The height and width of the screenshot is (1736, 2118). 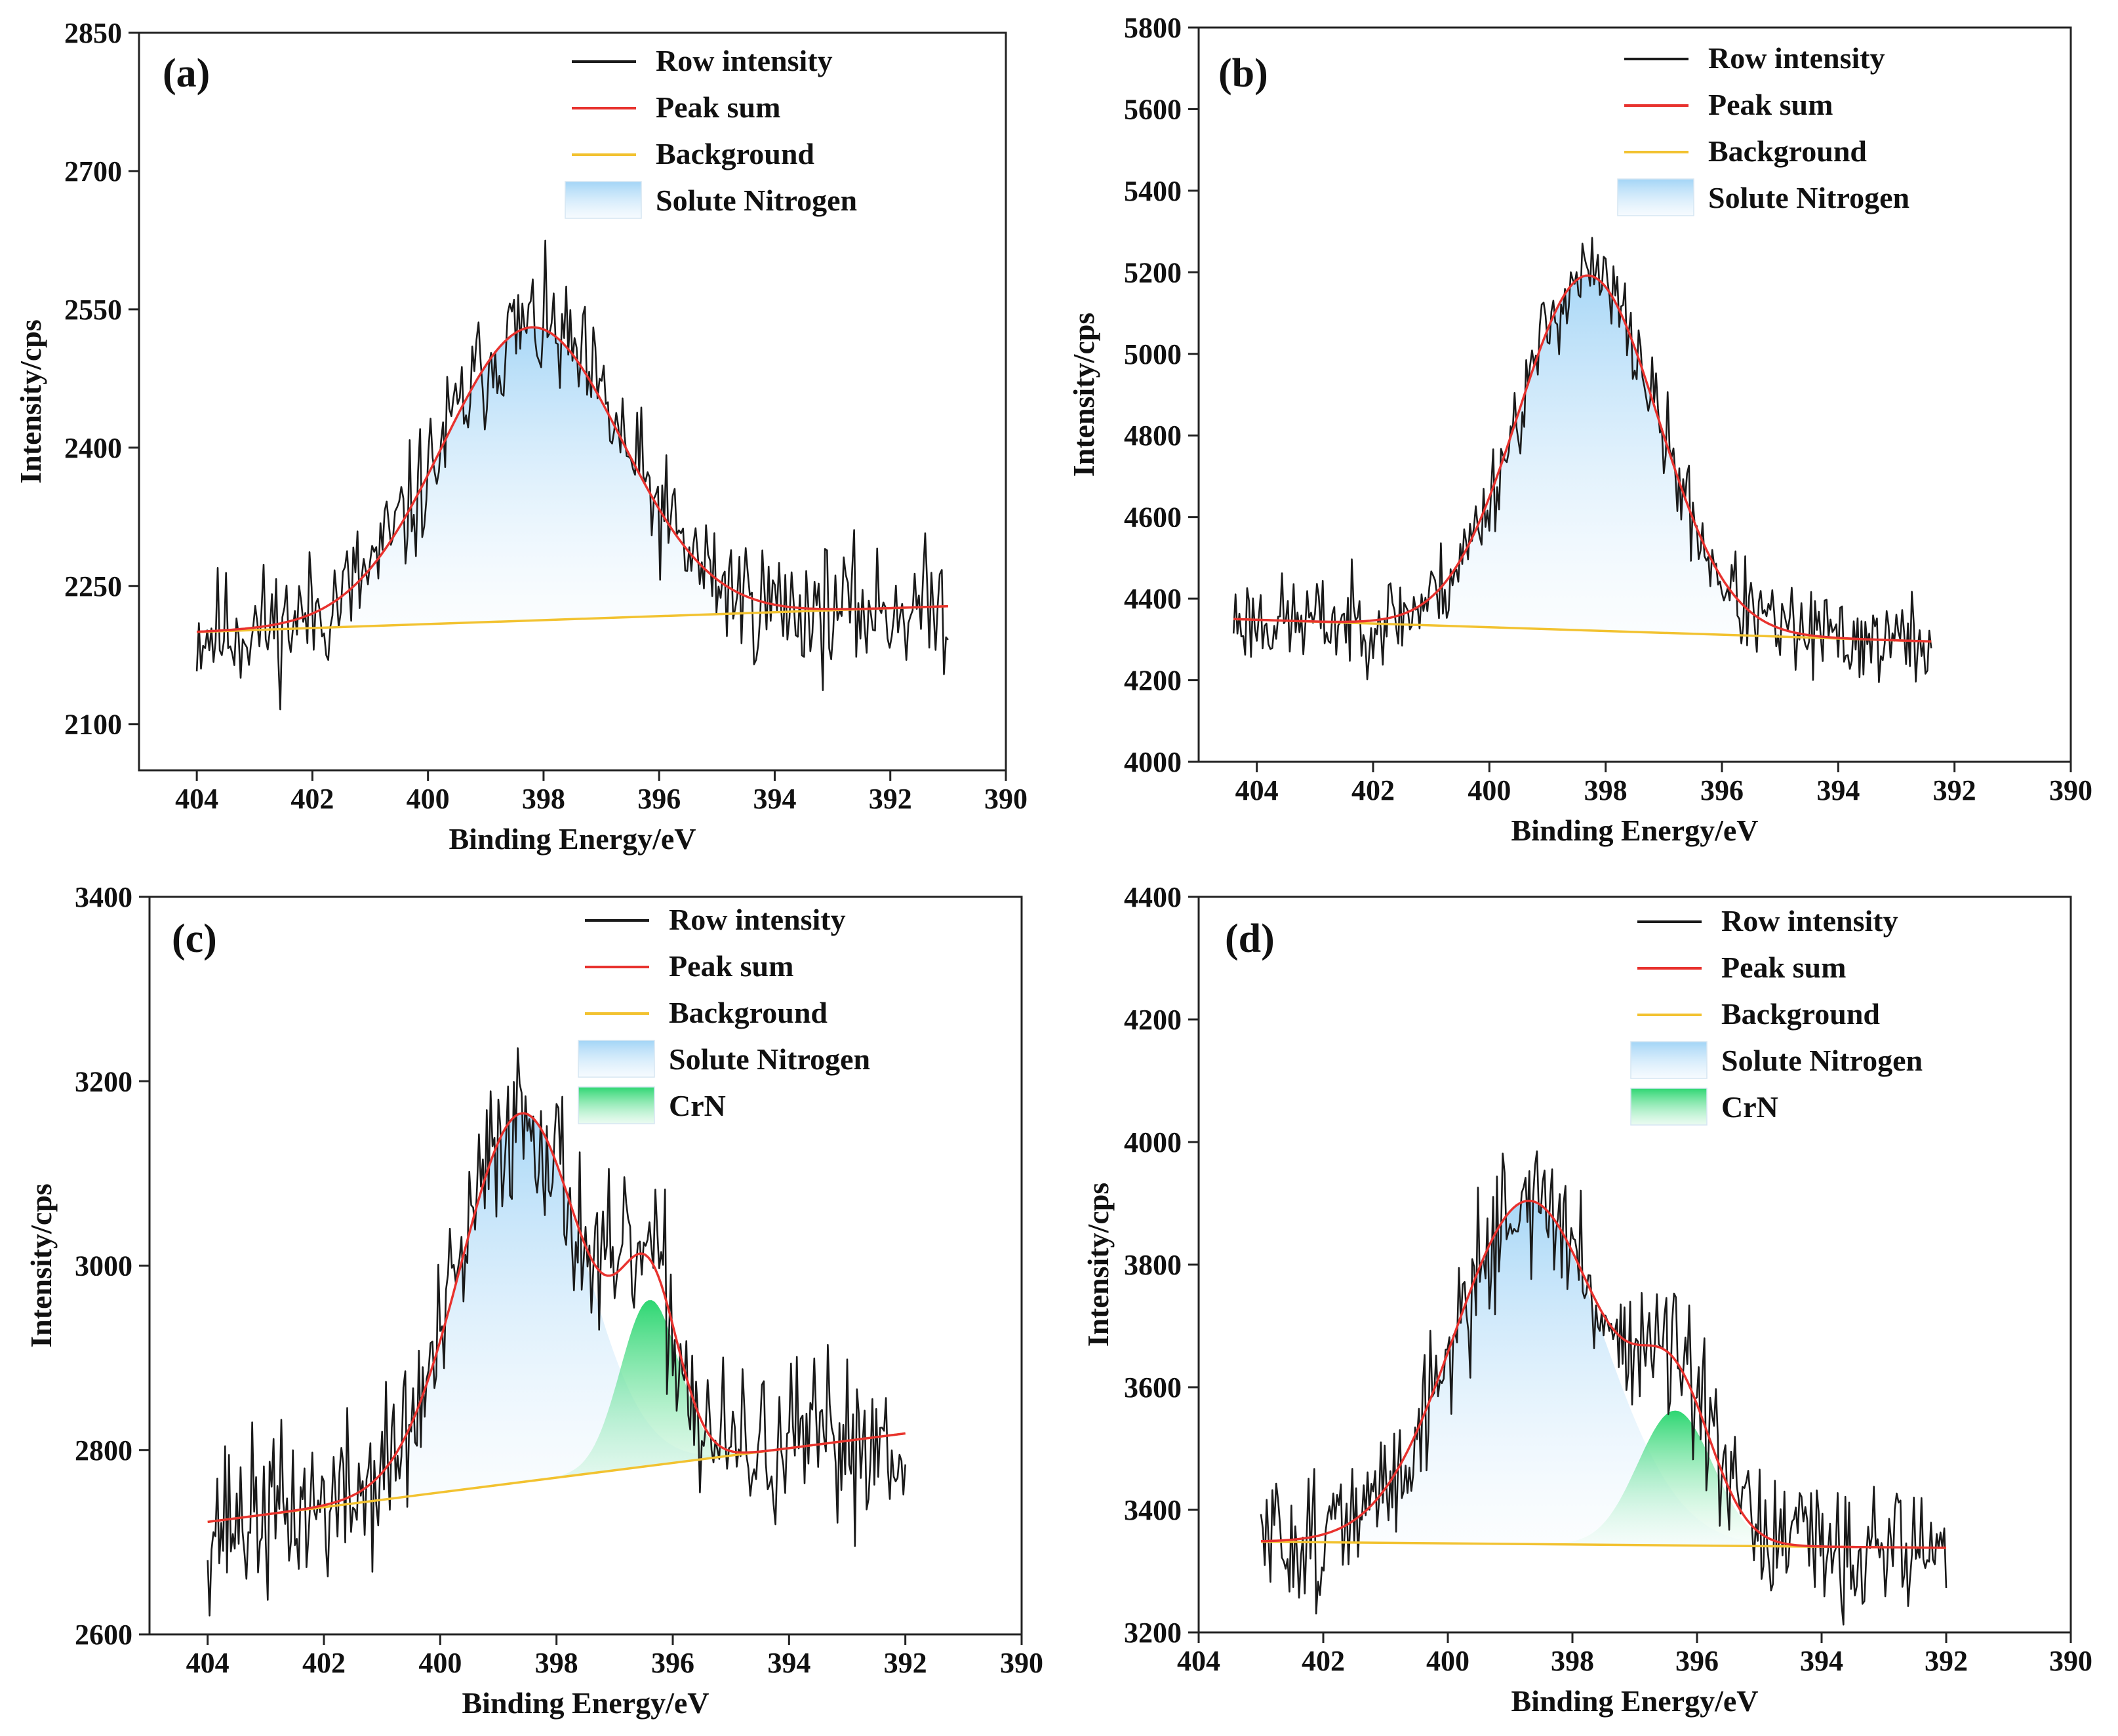 I want to click on panel-a: (a), so click(x=186, y=73).